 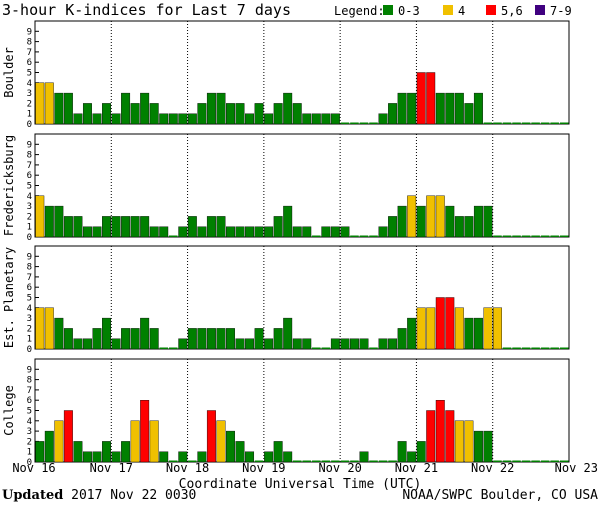 What do you see at coordinates (187, 468) in the screenshot?
I see `x-tick-label: Nov 18` at bounding box center [187, 468].